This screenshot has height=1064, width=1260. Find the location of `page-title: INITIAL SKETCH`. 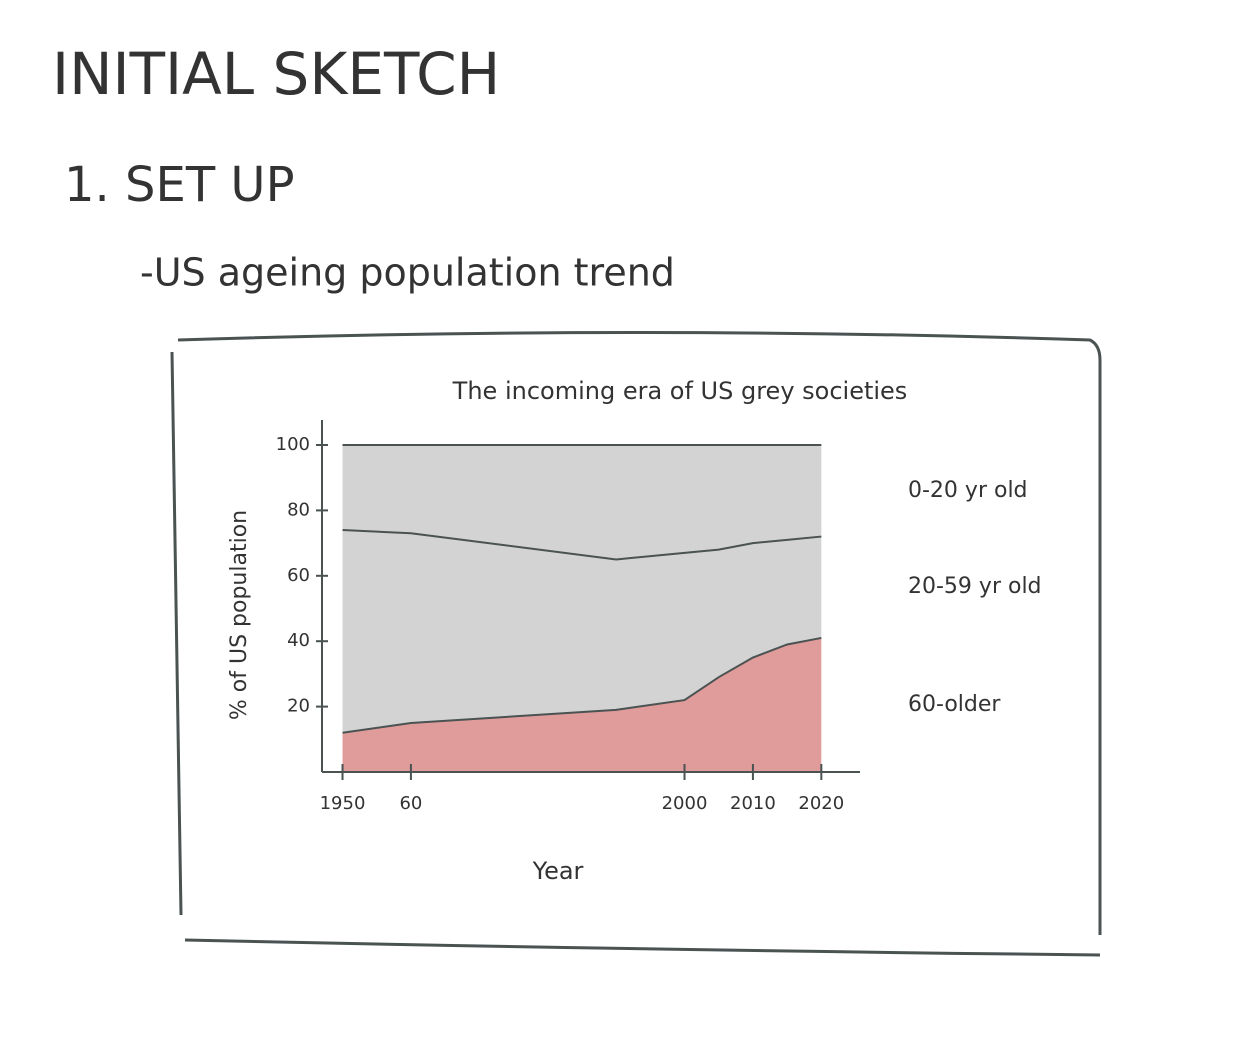

page-title: INITIAL SKETCH is located at coordinates (276, 74).